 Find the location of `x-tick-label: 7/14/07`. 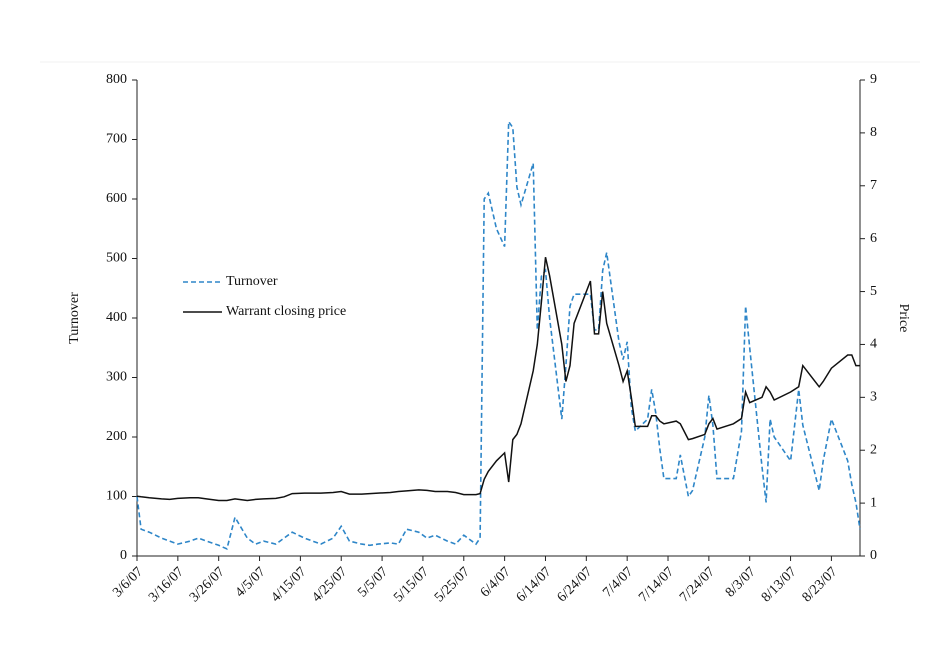

x-tick-label: 7/14/07 is located at coordinates (656, 584).